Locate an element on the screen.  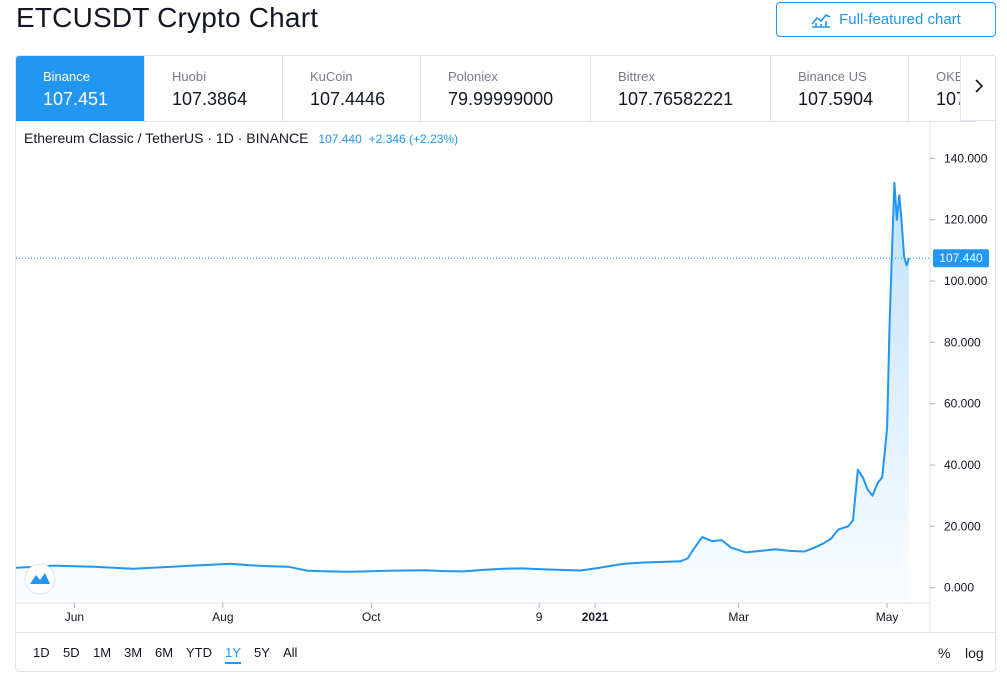
exchange-name: Binance US is located at coordinates (832, 76).